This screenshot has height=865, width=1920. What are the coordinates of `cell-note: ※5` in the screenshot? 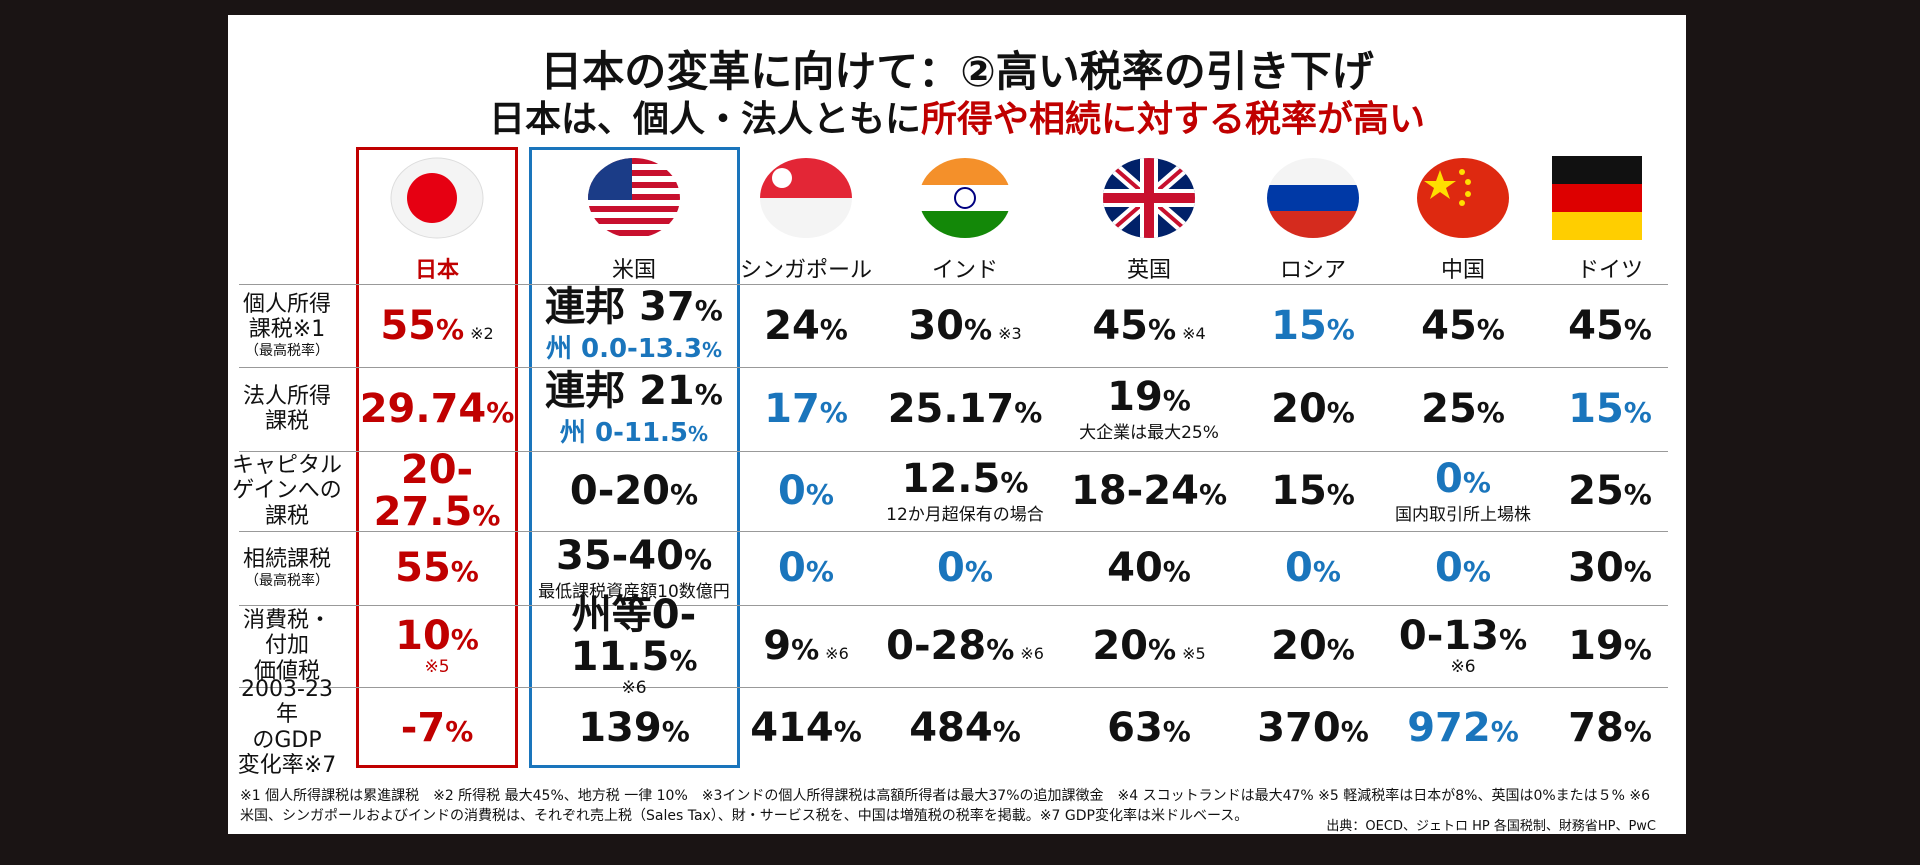 It's located at (1194, 653).